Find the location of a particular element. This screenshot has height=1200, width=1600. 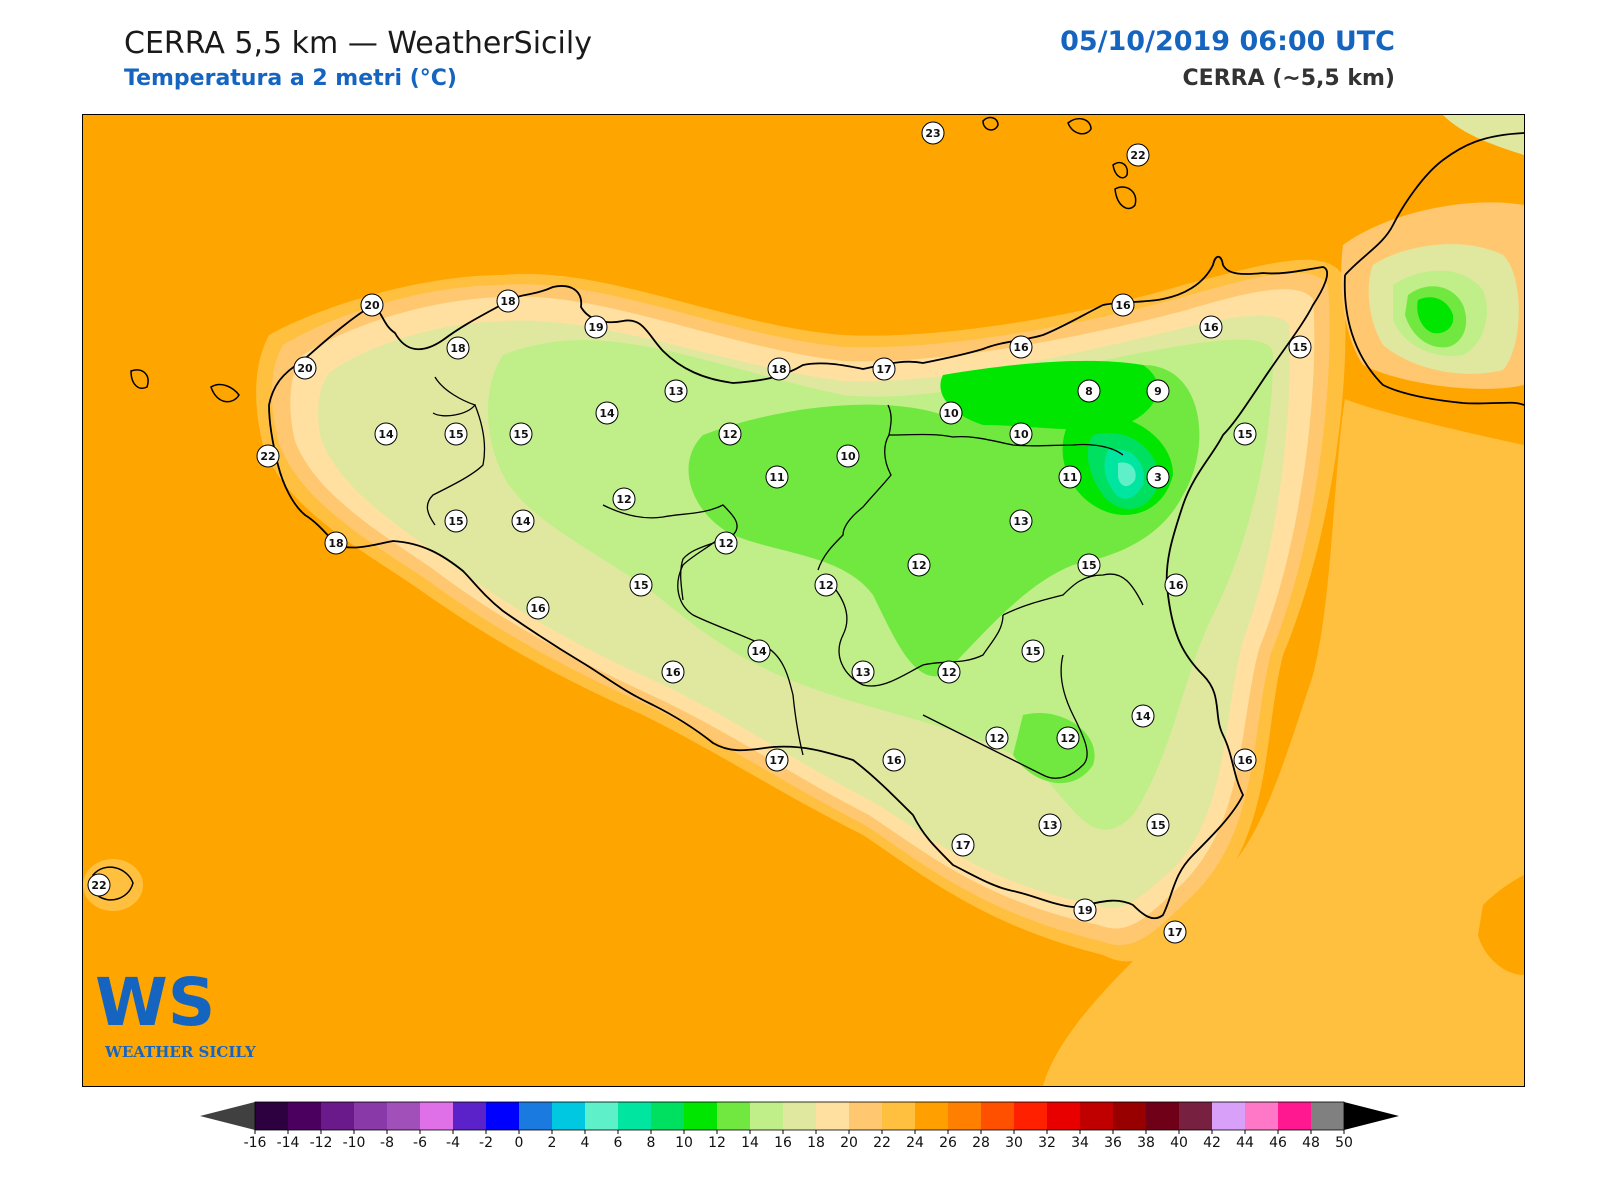

value-marker-label: 12 is located at coordinates (729, 434).